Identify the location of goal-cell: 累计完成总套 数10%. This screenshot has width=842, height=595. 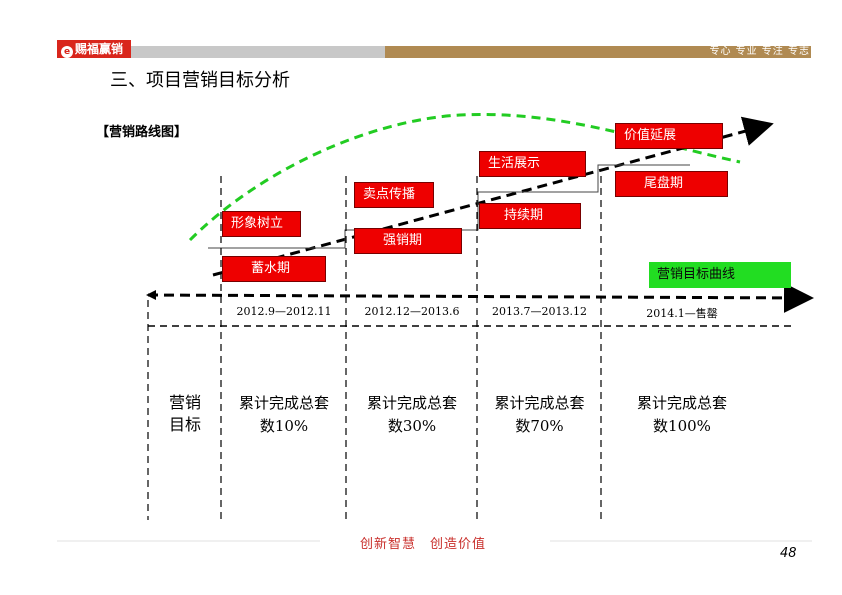
(283, 414).